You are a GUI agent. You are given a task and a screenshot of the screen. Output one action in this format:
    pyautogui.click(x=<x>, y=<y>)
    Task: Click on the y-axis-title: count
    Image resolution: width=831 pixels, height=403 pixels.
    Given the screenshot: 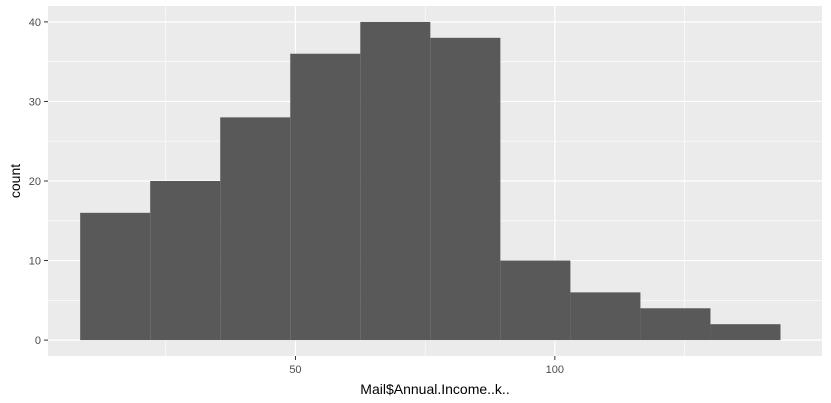 What is the action you would take?
    pyautogui.click(x=15, y=181)
    